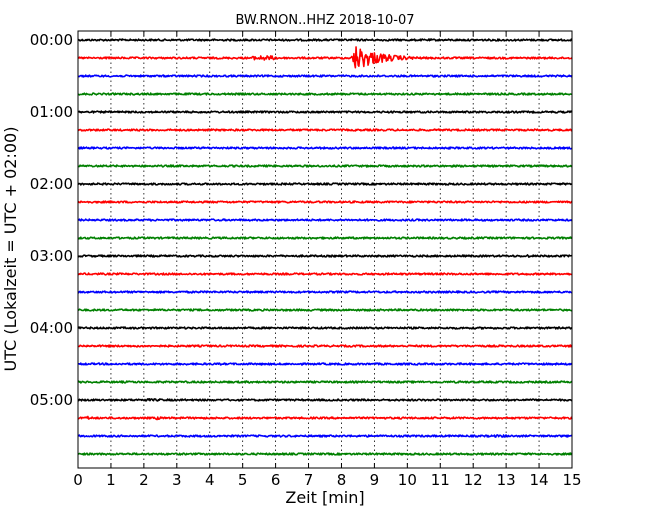 This screenshot has height=520, width=650. I want to click on x-tick-label: 10, so click(407, 480).